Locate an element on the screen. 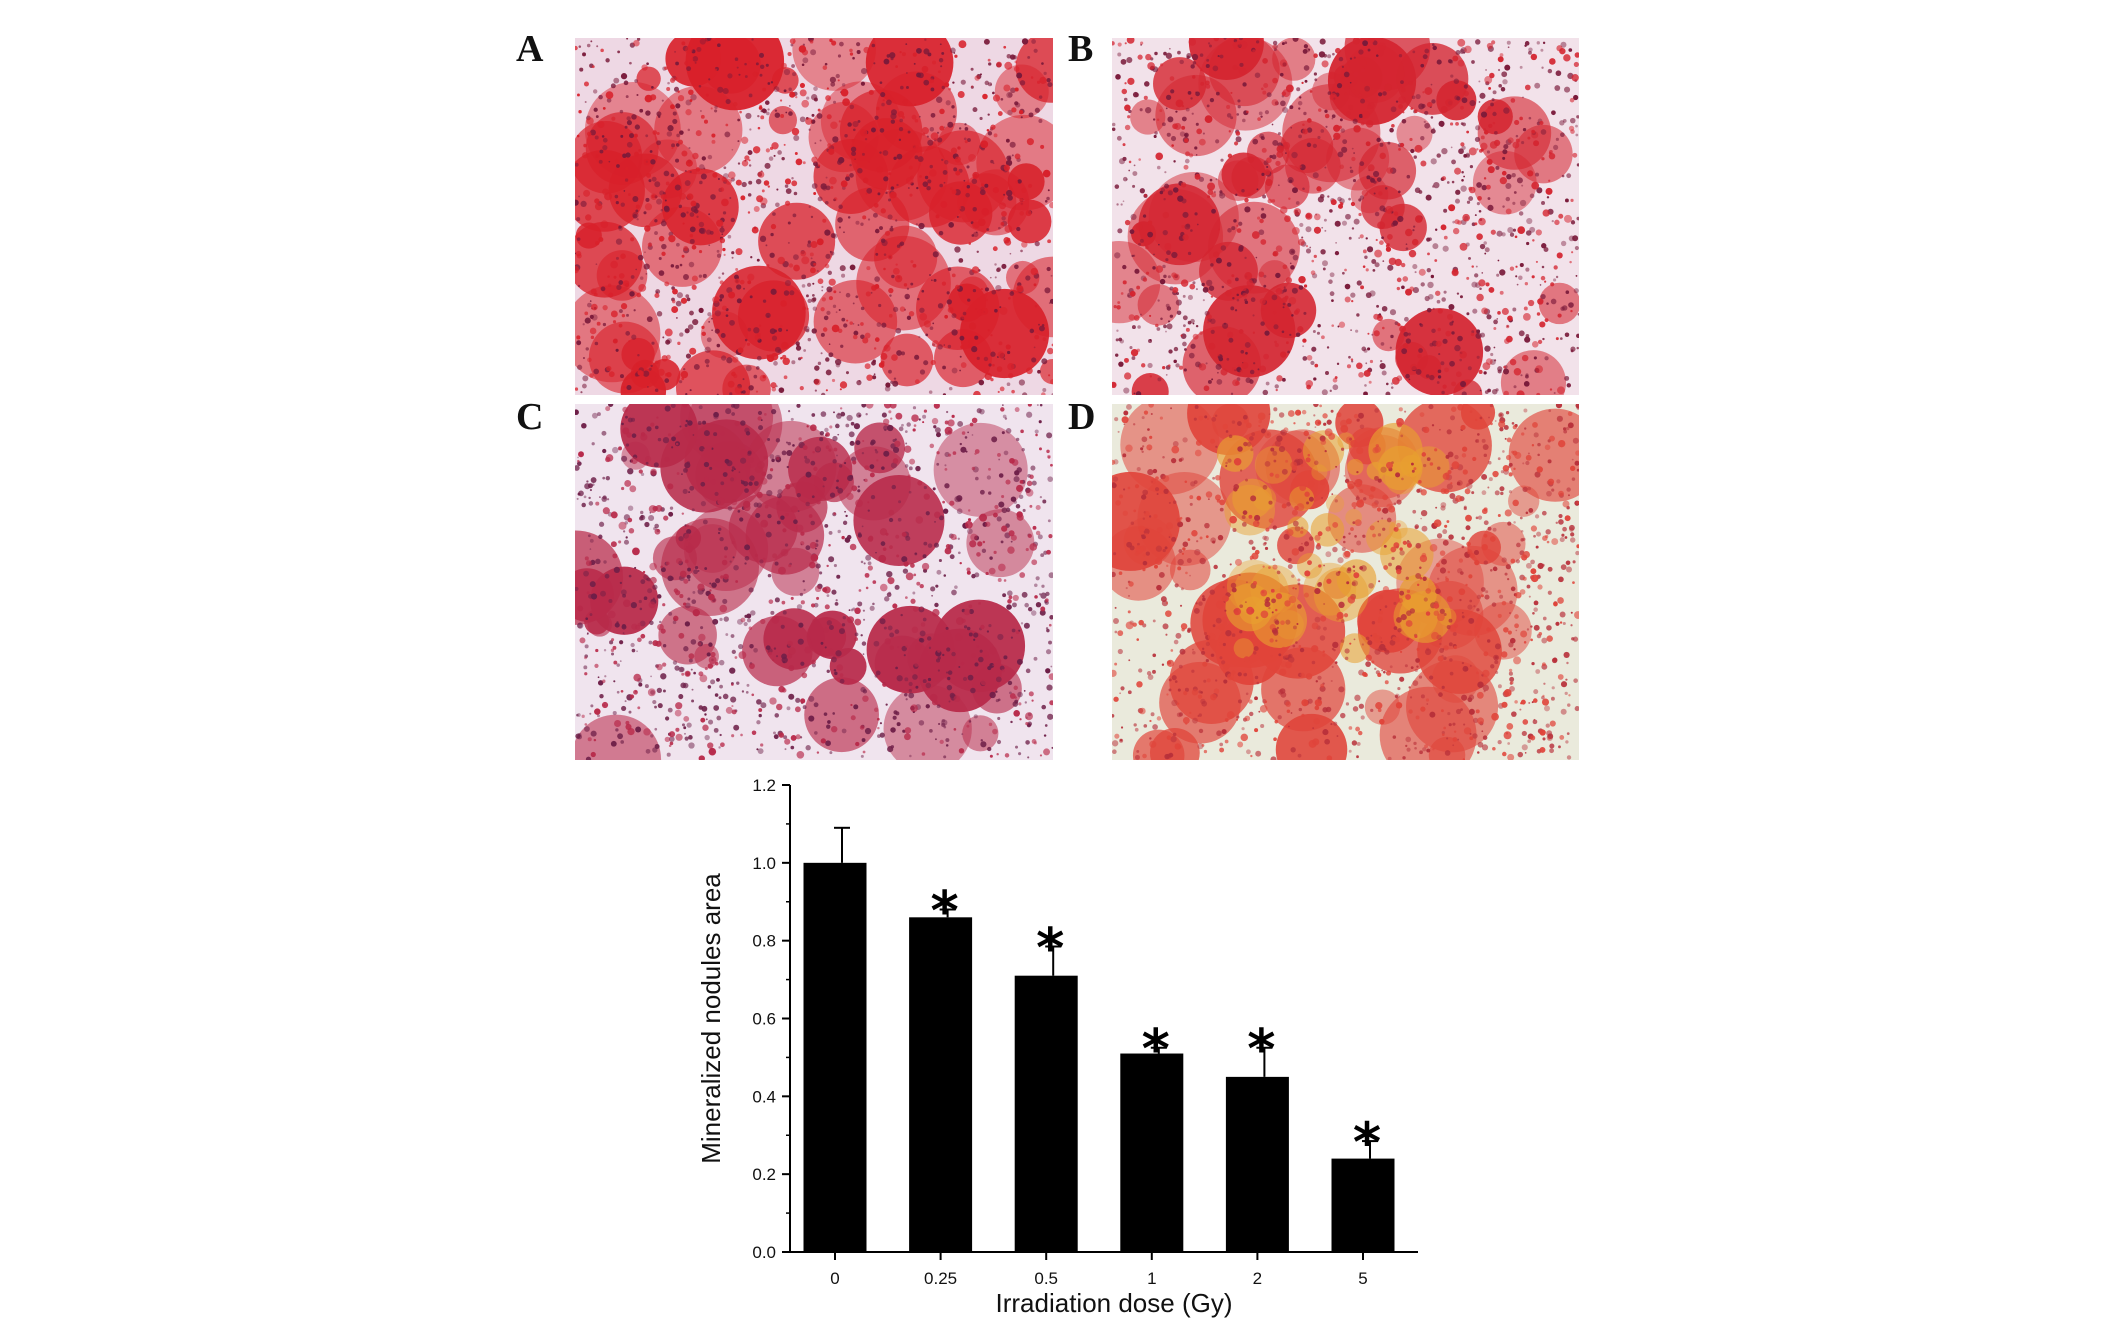 The width and height of the screenshot is (2126, 1321). y-tick-label: 0.0 is located at coordinates (764, 1252).